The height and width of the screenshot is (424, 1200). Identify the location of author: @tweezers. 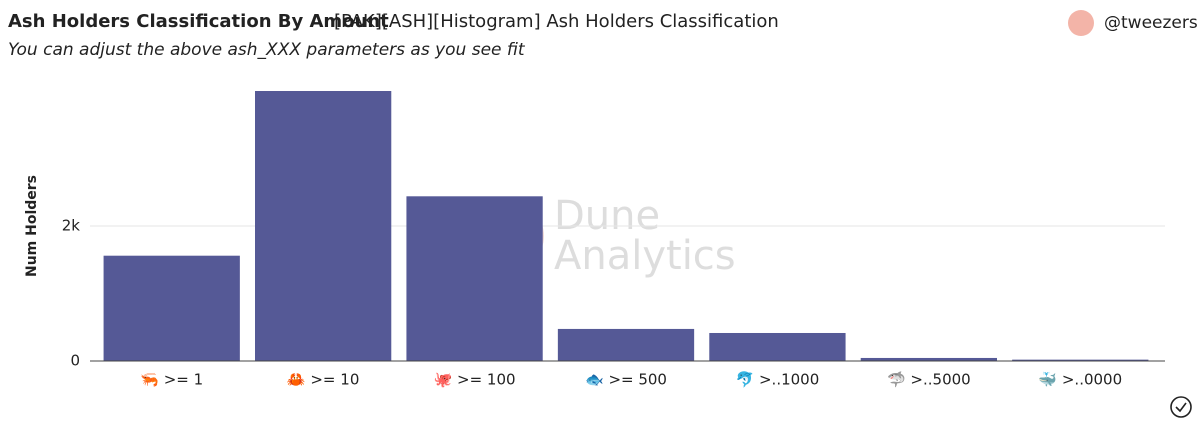
(1151, 23).